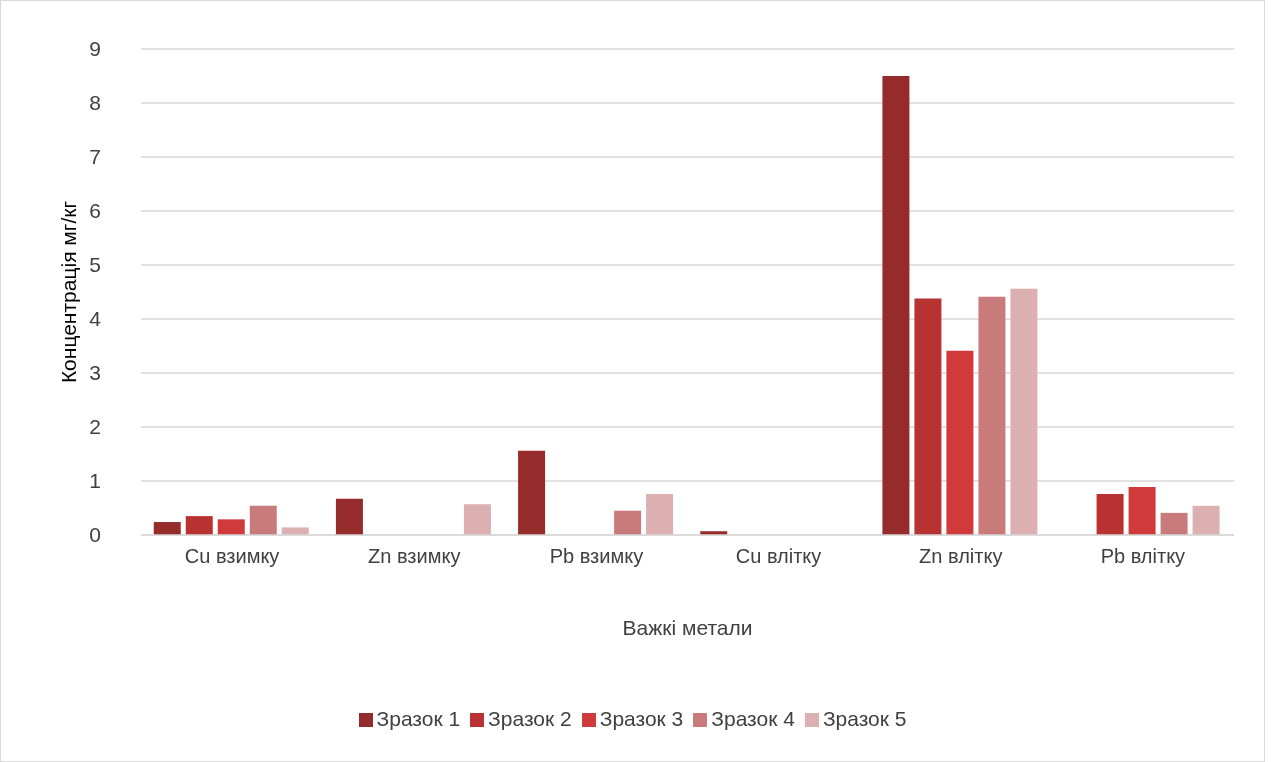 This screenshot has width=1275, height=762. Describe the element at coordinates (232, 556) in the screenshot. I see `x-tick-label: Cu взимку` at that location.